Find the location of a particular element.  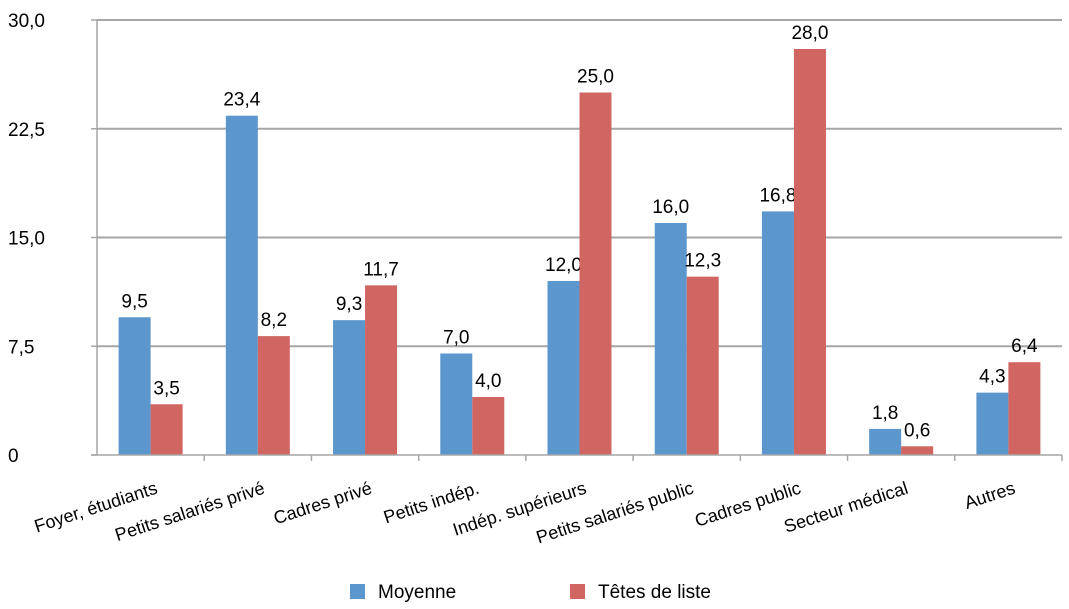

x-category-label-secteur-medical: Secteur médical is located at coordinates (845, 507).